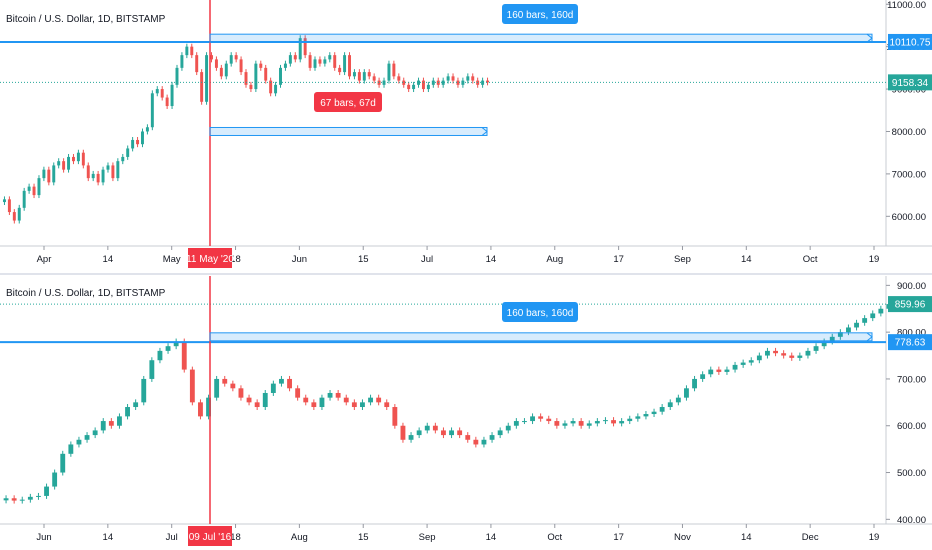  I want to click on time-tick-label: 18, so click(235, 259).